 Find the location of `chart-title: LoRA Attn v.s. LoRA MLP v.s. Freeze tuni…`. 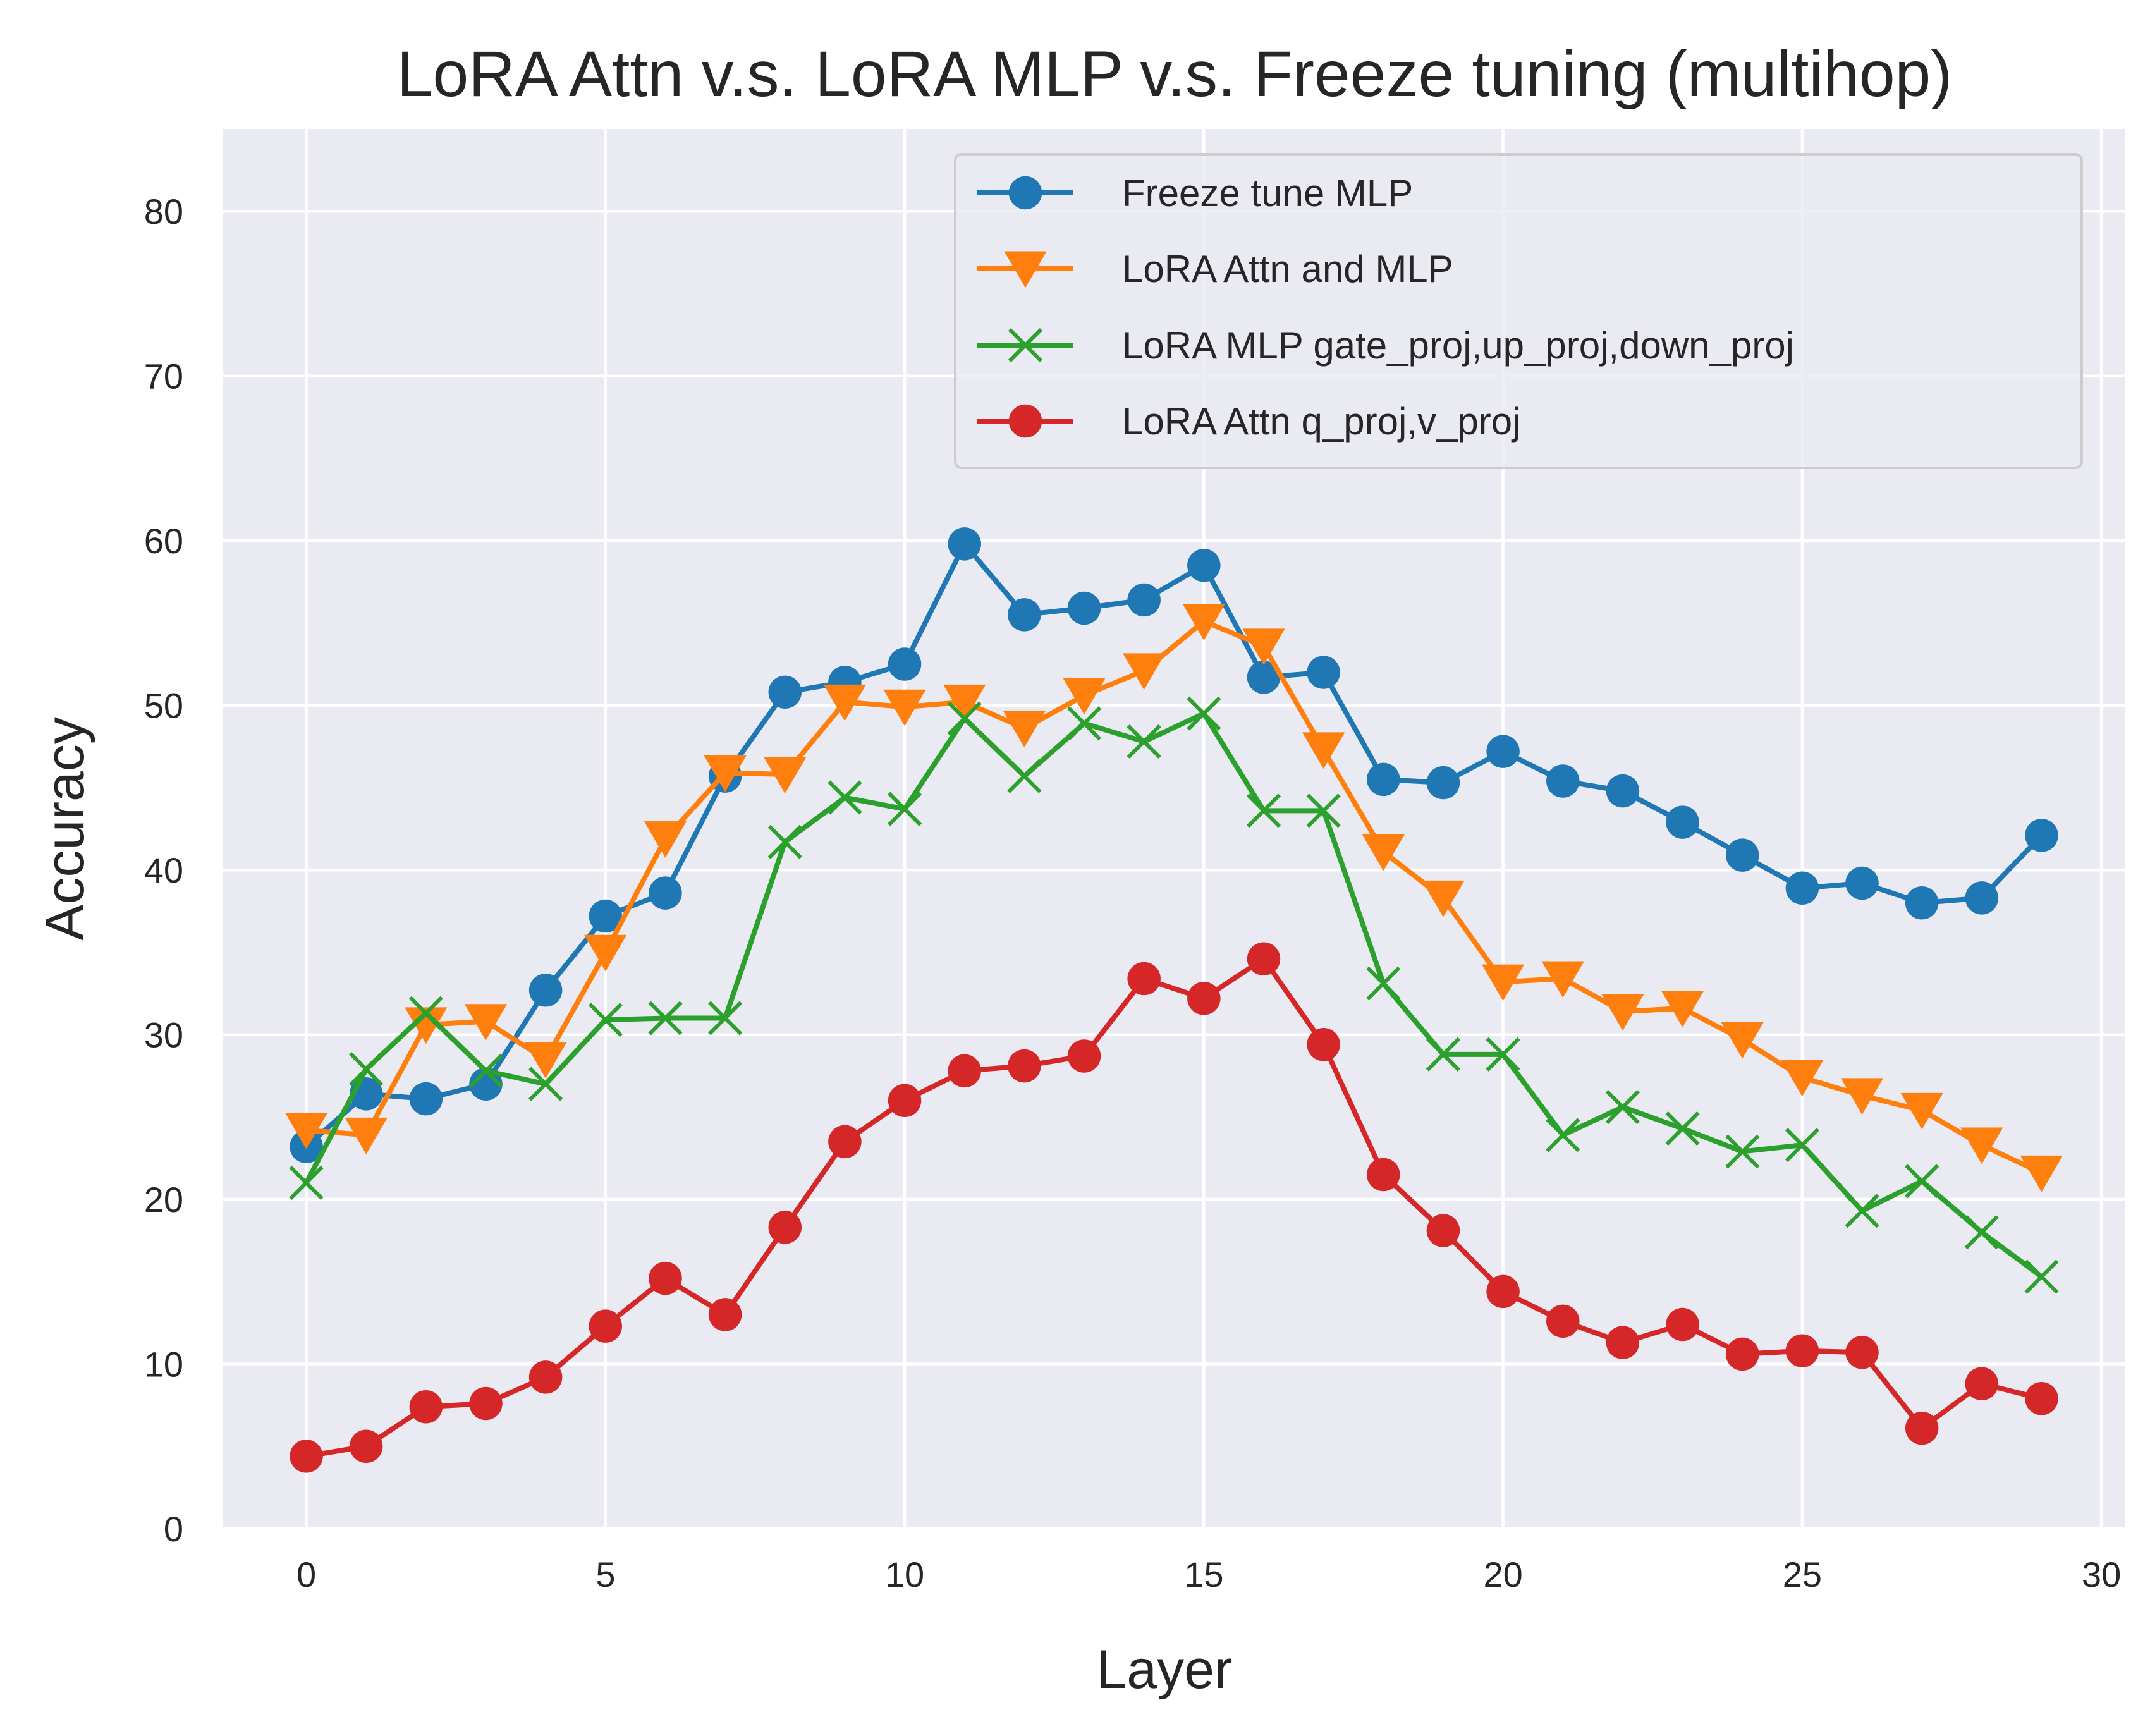

chart-title: LoRA Attn v.s. LoRA MLP v.s. Freeze tuni… is located at coordinates (1175, 74).